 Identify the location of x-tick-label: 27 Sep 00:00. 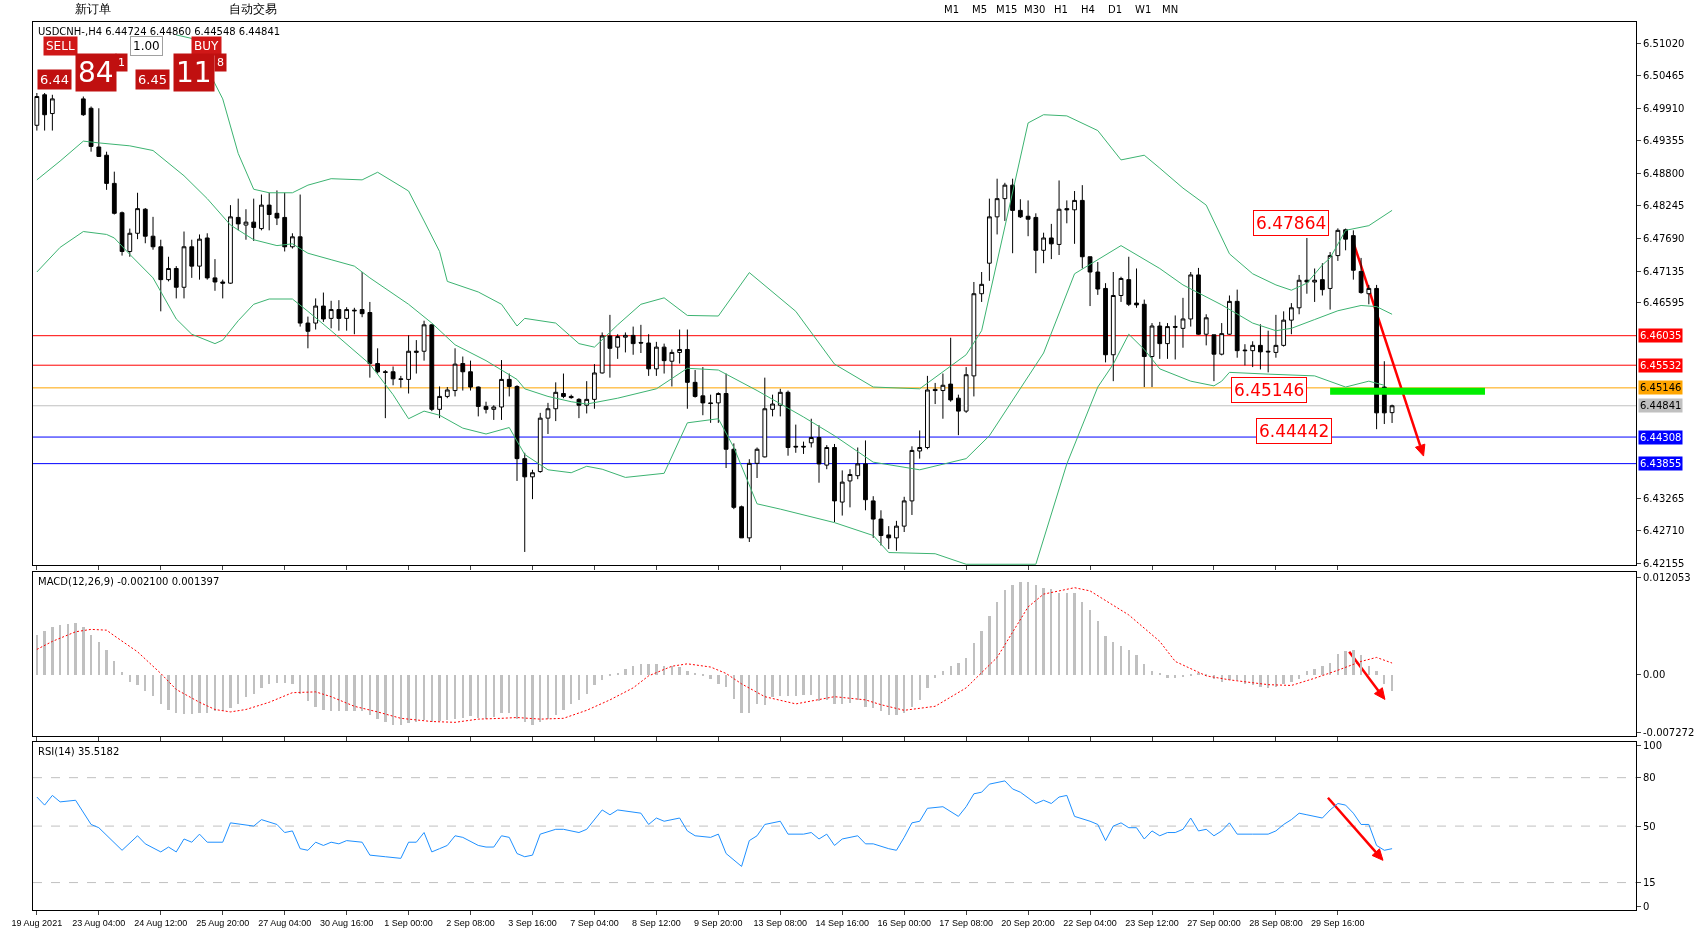
(1214, 922).